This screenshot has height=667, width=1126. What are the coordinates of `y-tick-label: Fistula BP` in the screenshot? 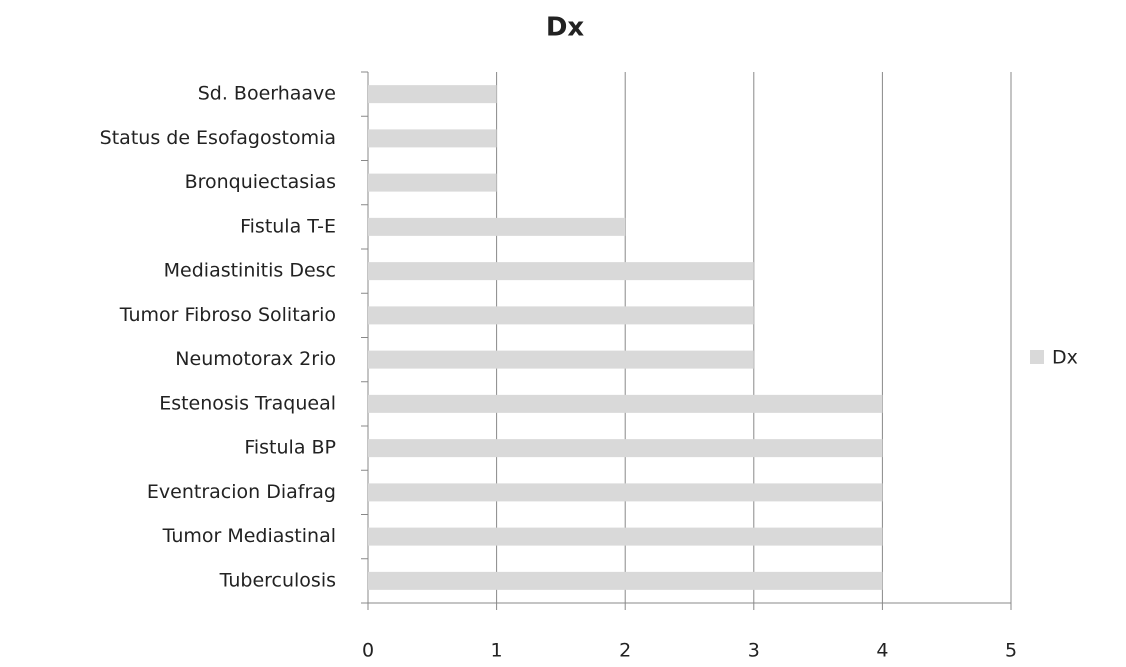 It's located at (290, 448).